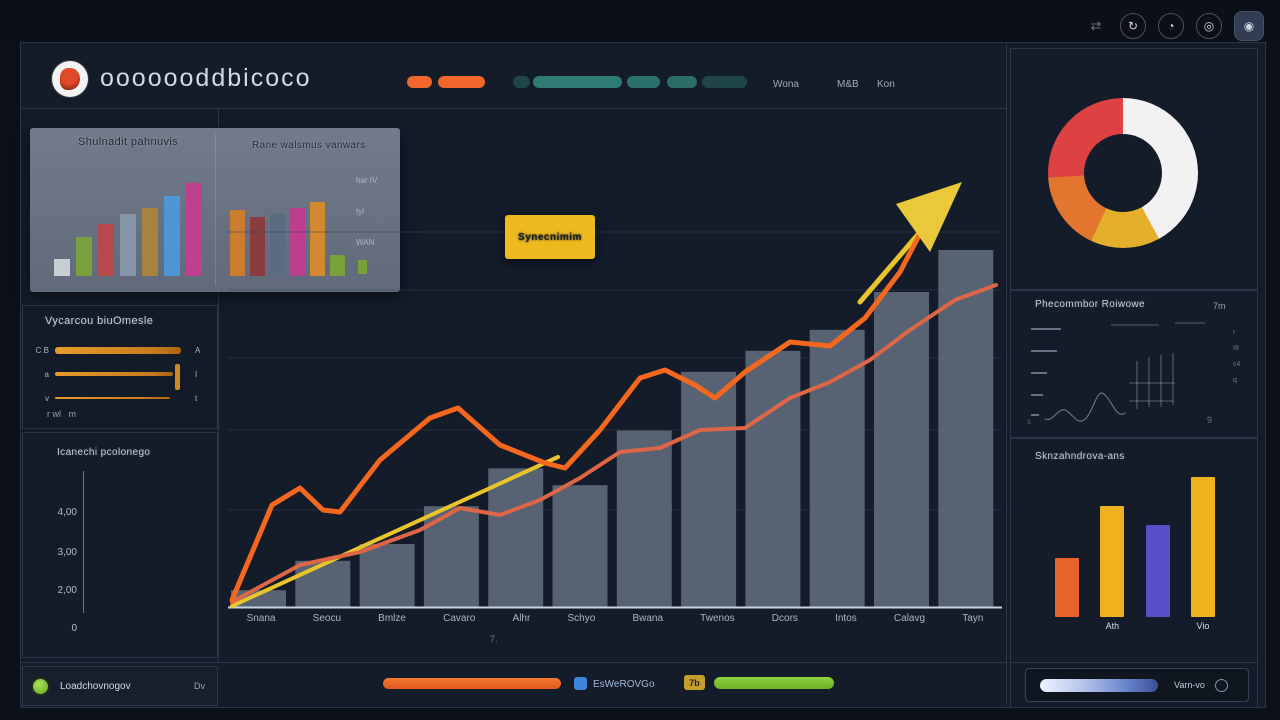 This screenshot has width=1280, height=720. Describe the element at coordinates (67, 590) in the screenshot. I see `axis-tick-label: 2,00` at that location.